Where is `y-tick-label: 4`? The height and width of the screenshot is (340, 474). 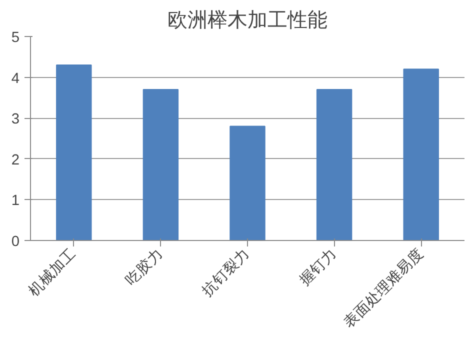
y-tick-label: 4 is located at coordinates (15, 78).